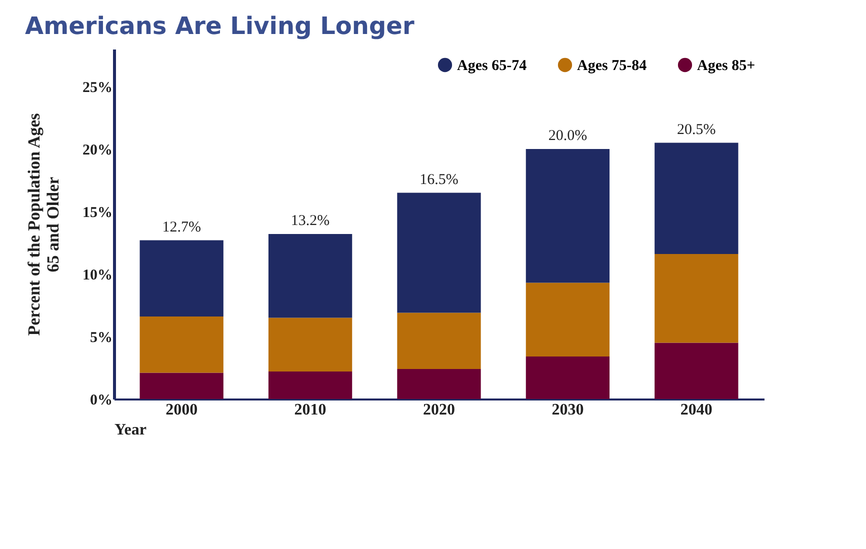  What do you see at coordinates (130, 430) in the screenshot?
I see `x-axis-title: Year` at bounding box center [130, 430].